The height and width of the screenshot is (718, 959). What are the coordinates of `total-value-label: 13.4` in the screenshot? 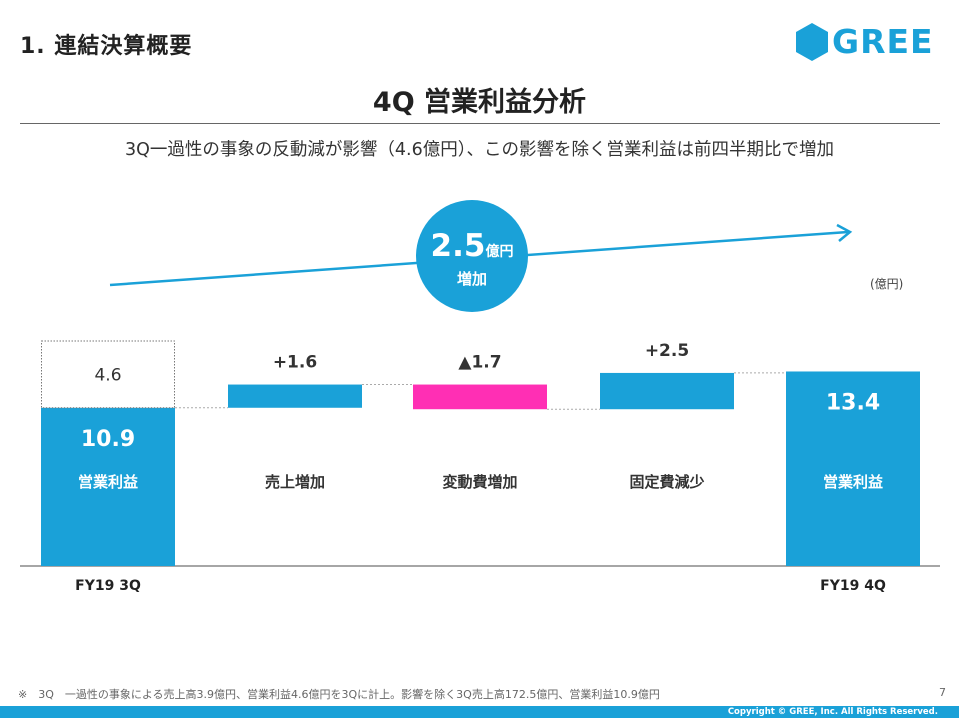 It's located at (853, 402).